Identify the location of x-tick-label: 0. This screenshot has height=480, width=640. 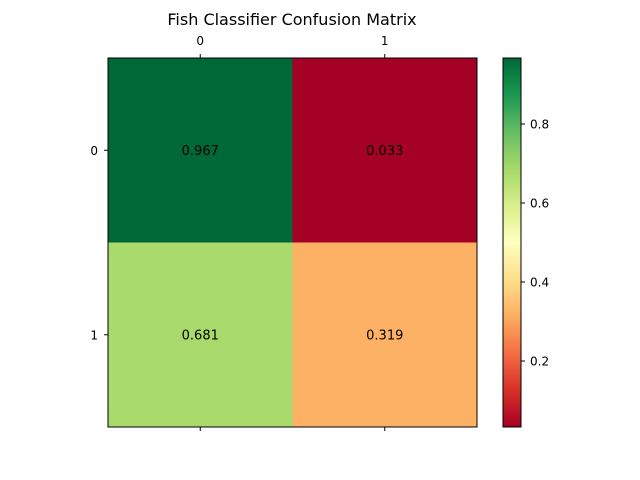
(200, 41).